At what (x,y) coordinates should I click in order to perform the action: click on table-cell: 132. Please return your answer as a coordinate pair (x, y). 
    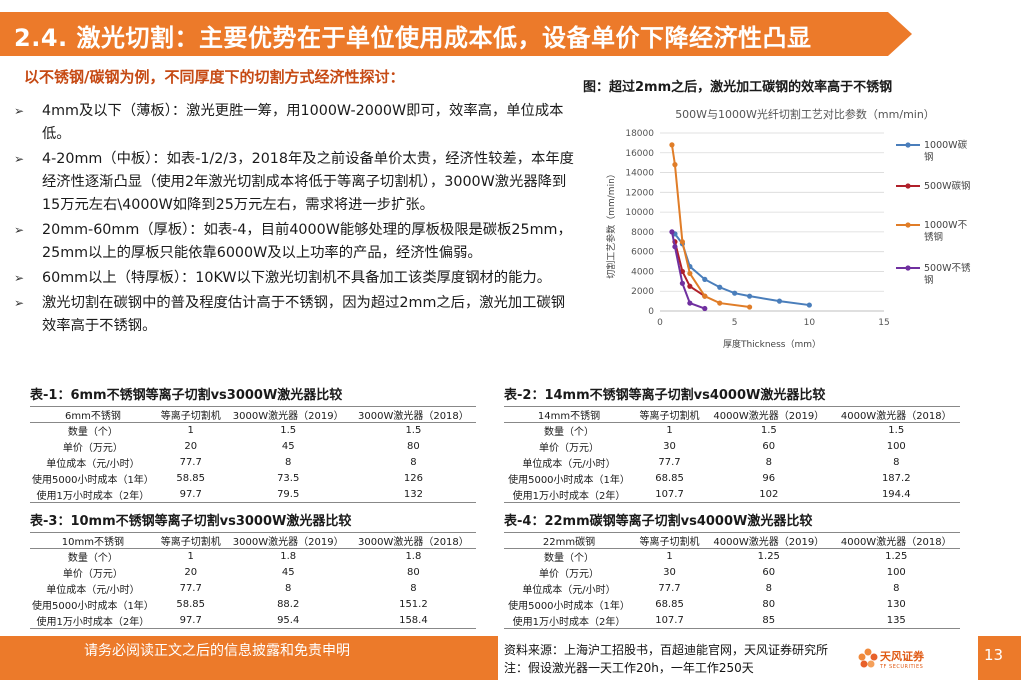
    Looking at the image, I should click on (413, 494).